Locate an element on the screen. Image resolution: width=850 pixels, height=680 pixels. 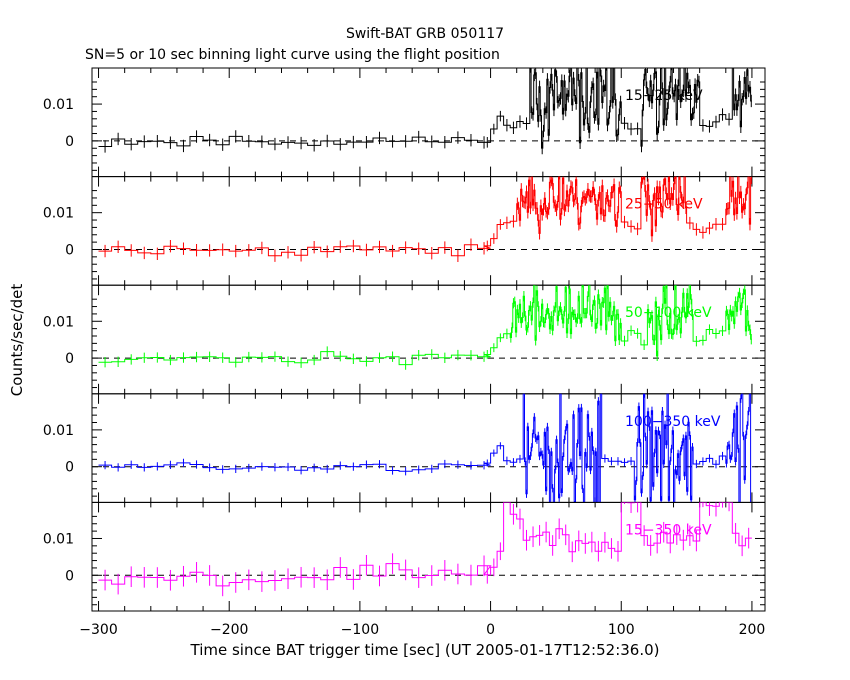
panel-2: 0 0.01 25−50 keV is located at coordinates (404, 231).